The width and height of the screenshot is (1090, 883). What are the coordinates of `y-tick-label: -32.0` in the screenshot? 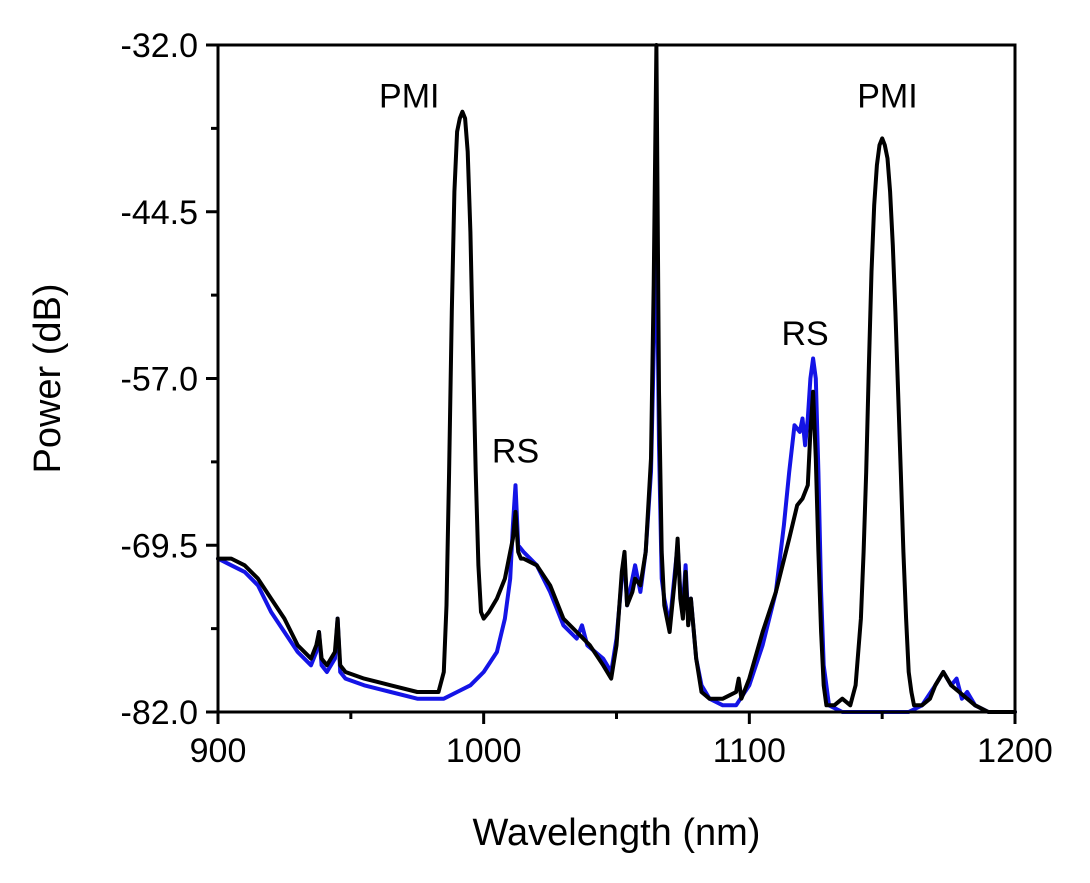 It's located at (160, 46).